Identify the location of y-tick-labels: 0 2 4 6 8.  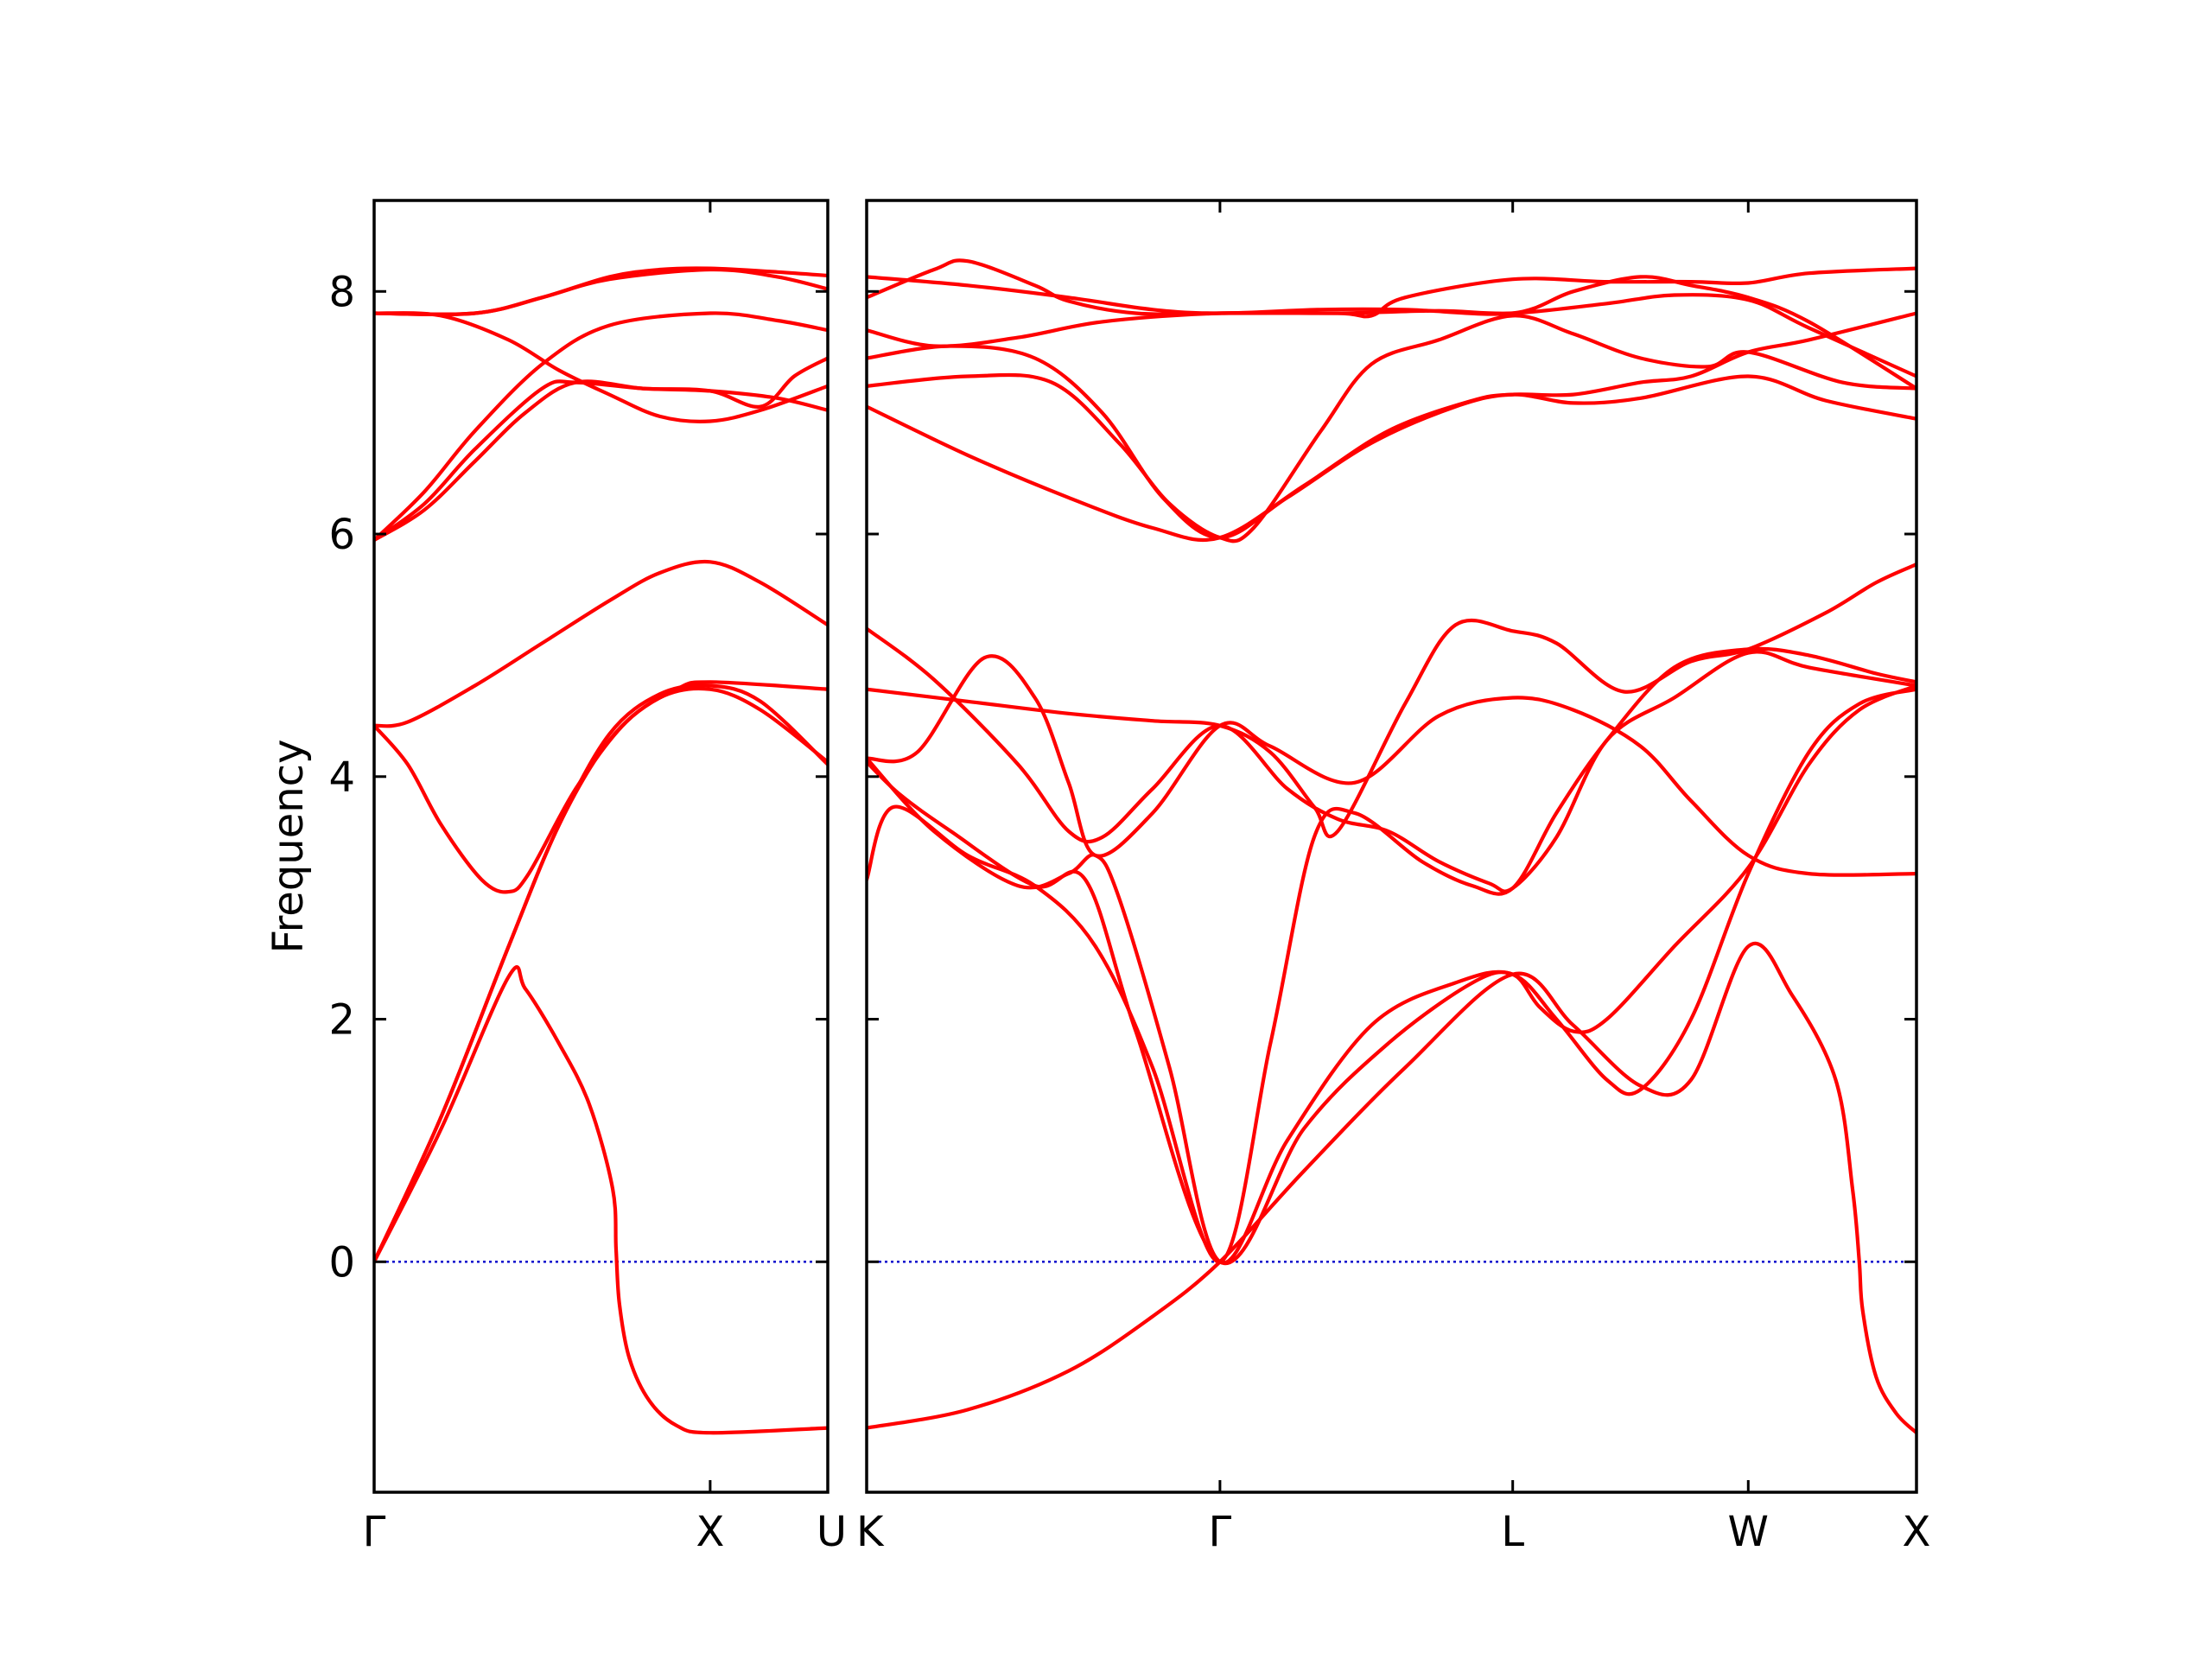
(341, 777).